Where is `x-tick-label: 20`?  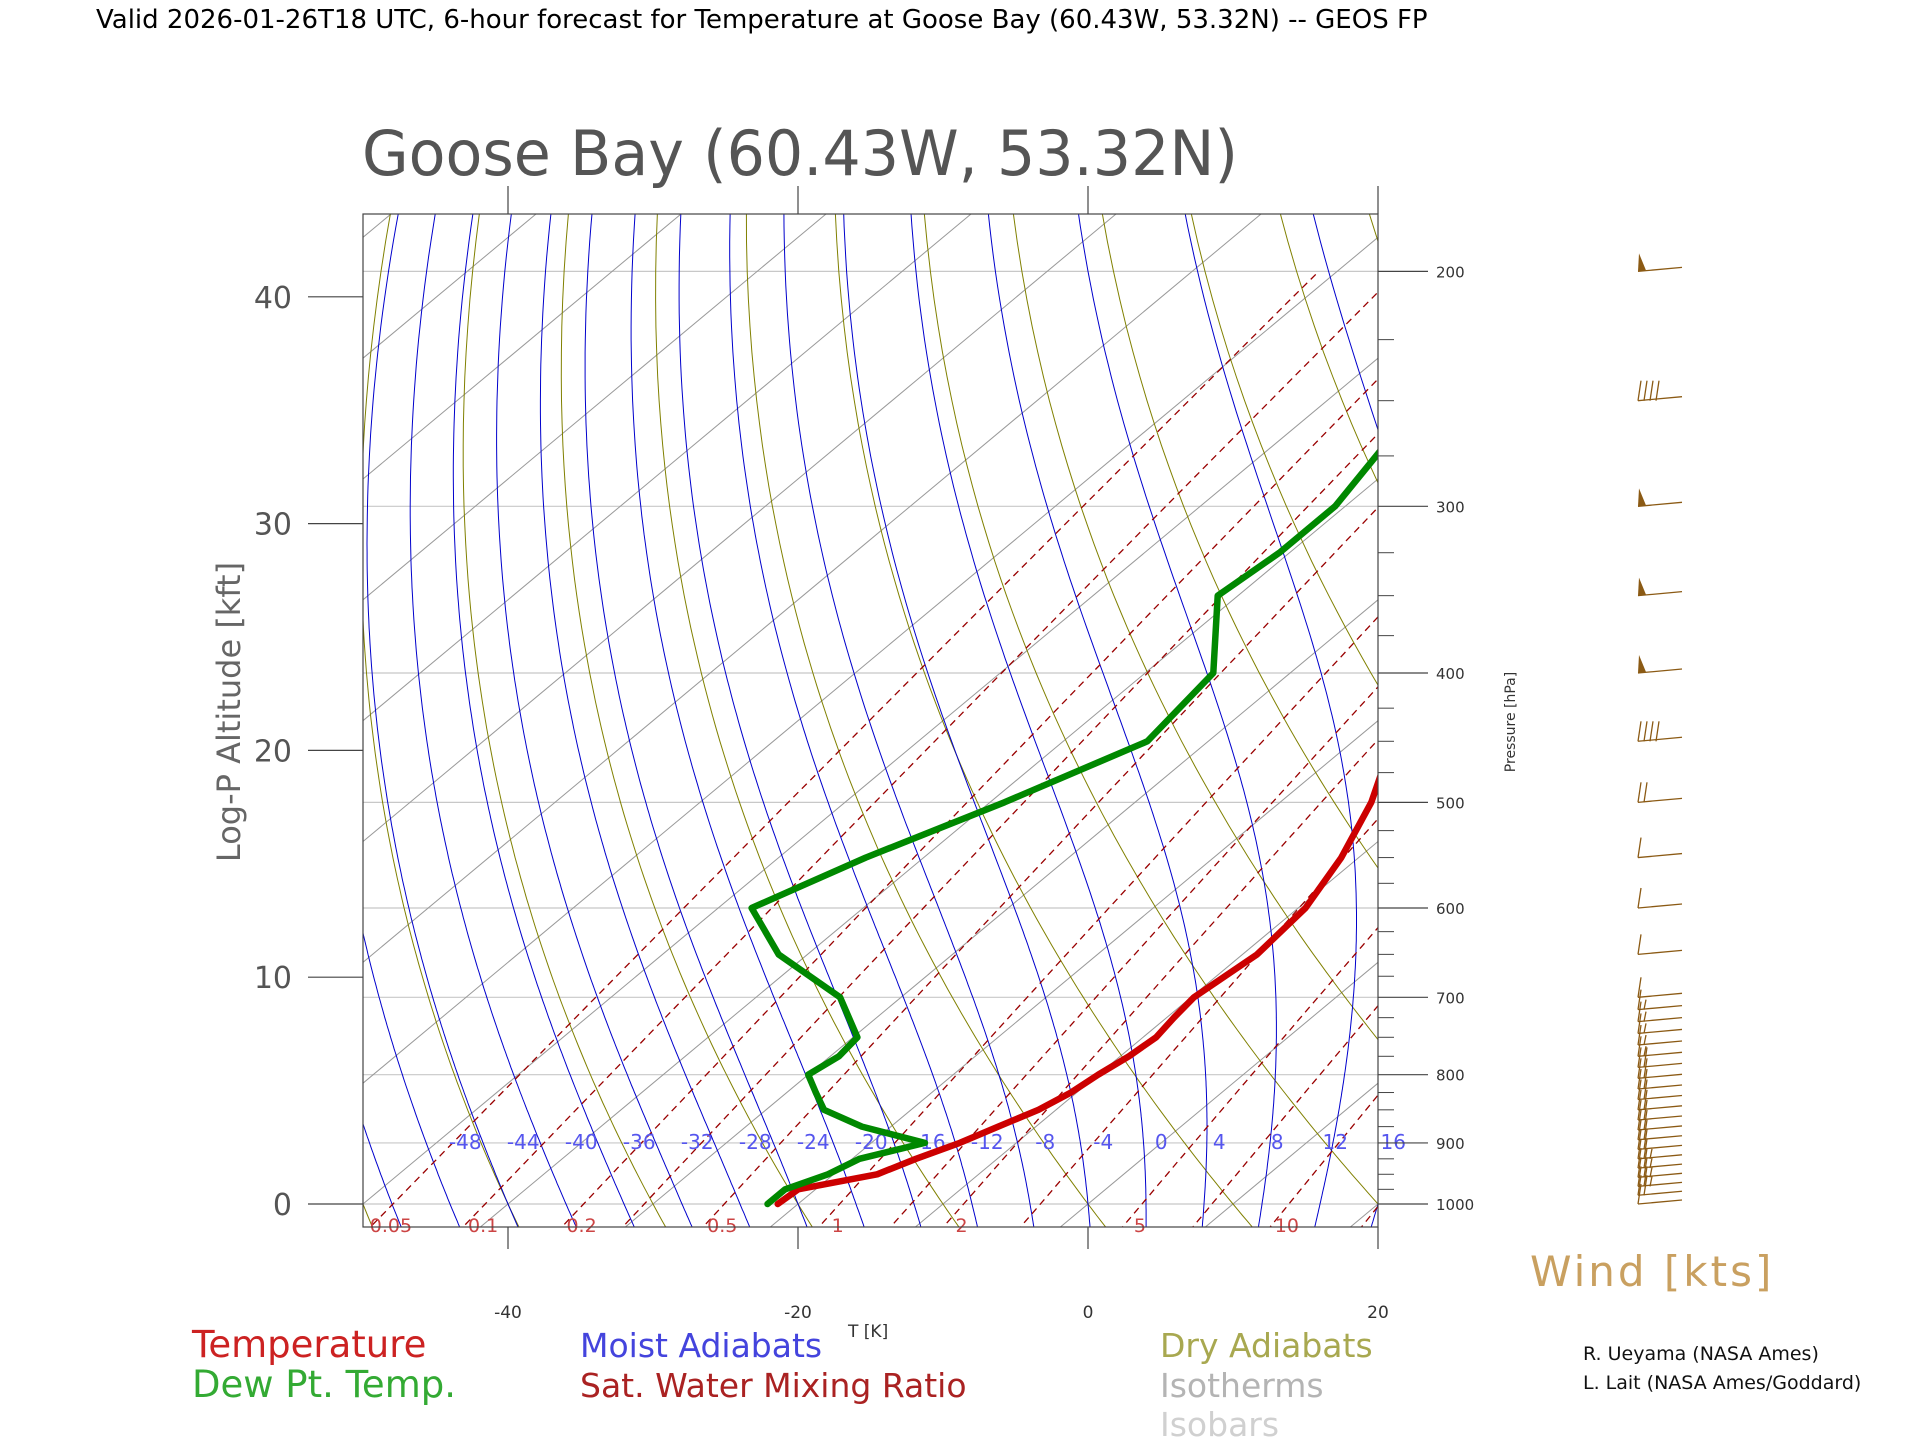 x-tick-label: 20 is located at coordinates (1378, 1313).